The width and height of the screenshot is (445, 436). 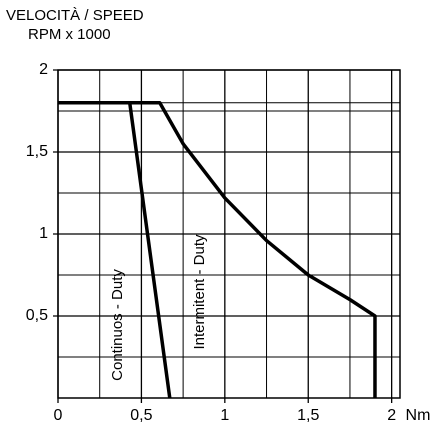 What do you see at coordinates (418, 415) in the screenshot?
I see `x-axis-label: Nm` at bounding box center [418, 415].